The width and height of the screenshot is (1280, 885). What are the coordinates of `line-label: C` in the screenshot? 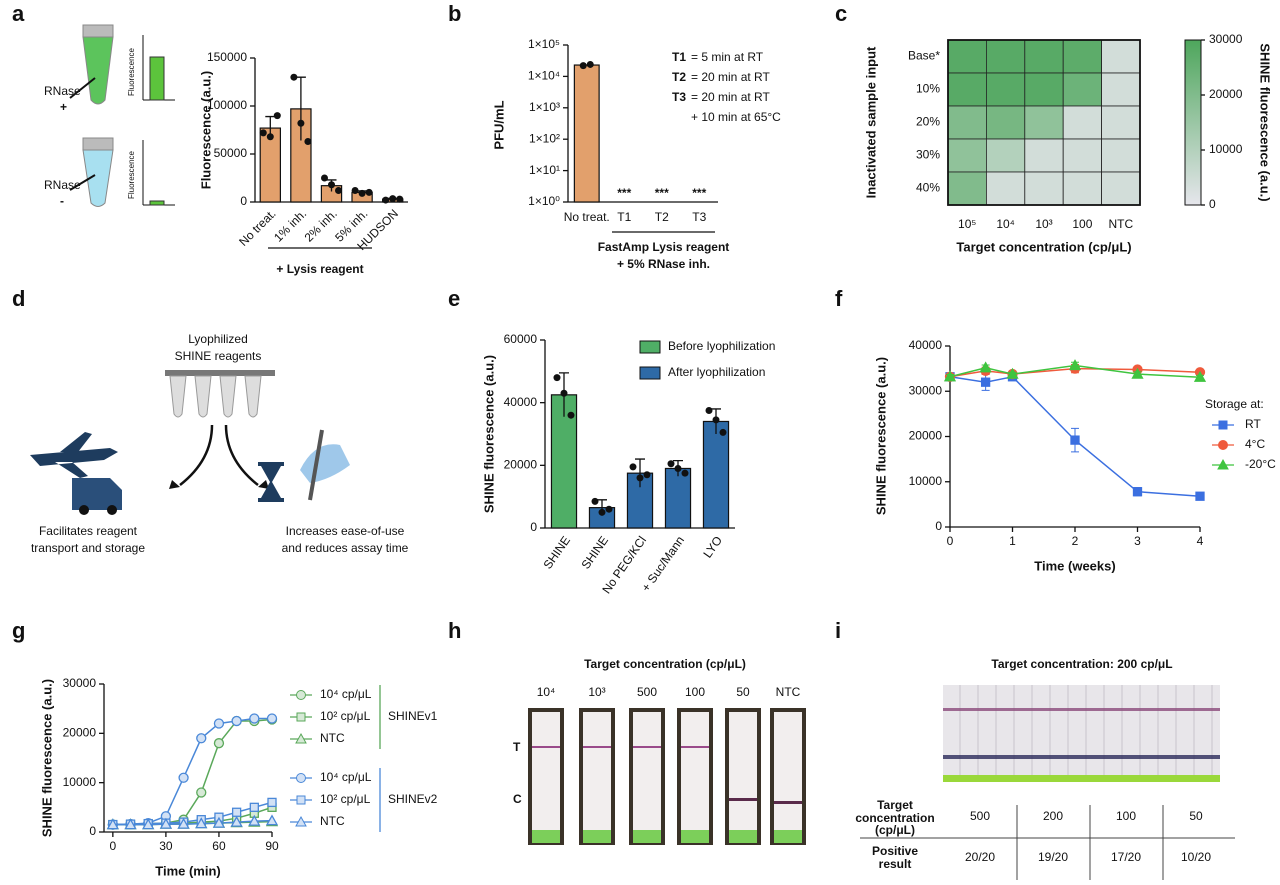 It's located at (517, 799).